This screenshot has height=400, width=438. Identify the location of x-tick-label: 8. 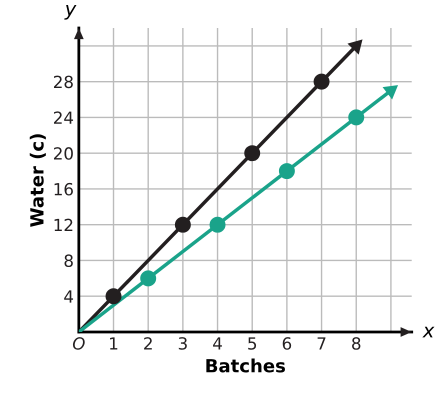
(356, 343).